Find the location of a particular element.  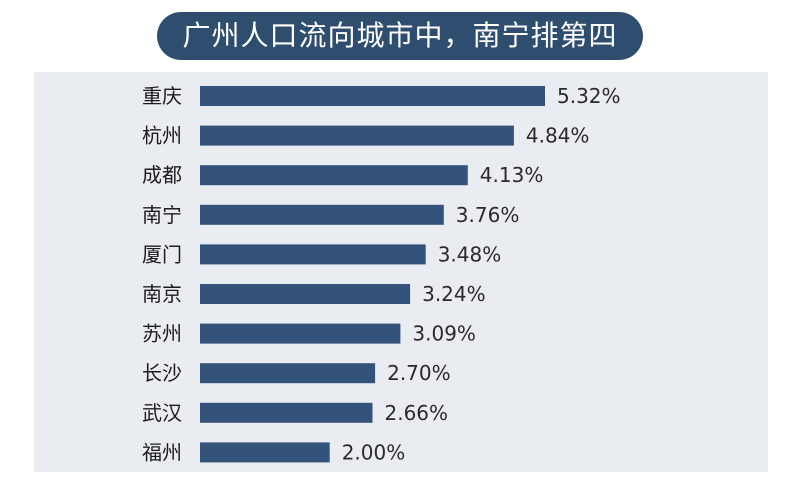

value-label: 3.76% is located at coordinates (488, 215).